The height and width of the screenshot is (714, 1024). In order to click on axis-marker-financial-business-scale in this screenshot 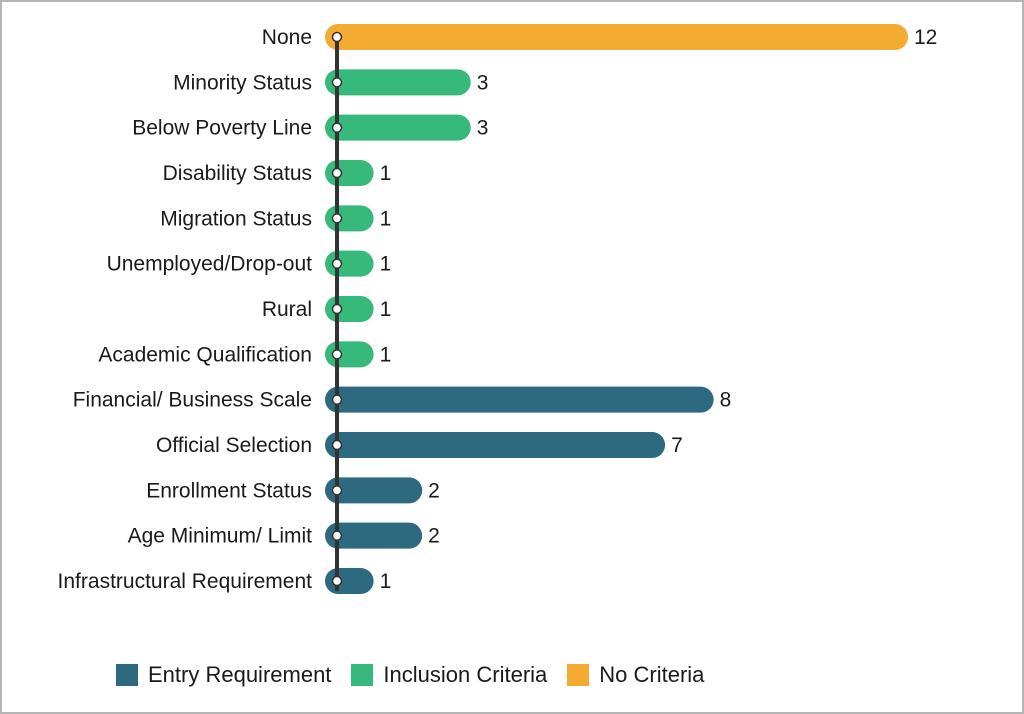, I will do `click(337, 399)`.